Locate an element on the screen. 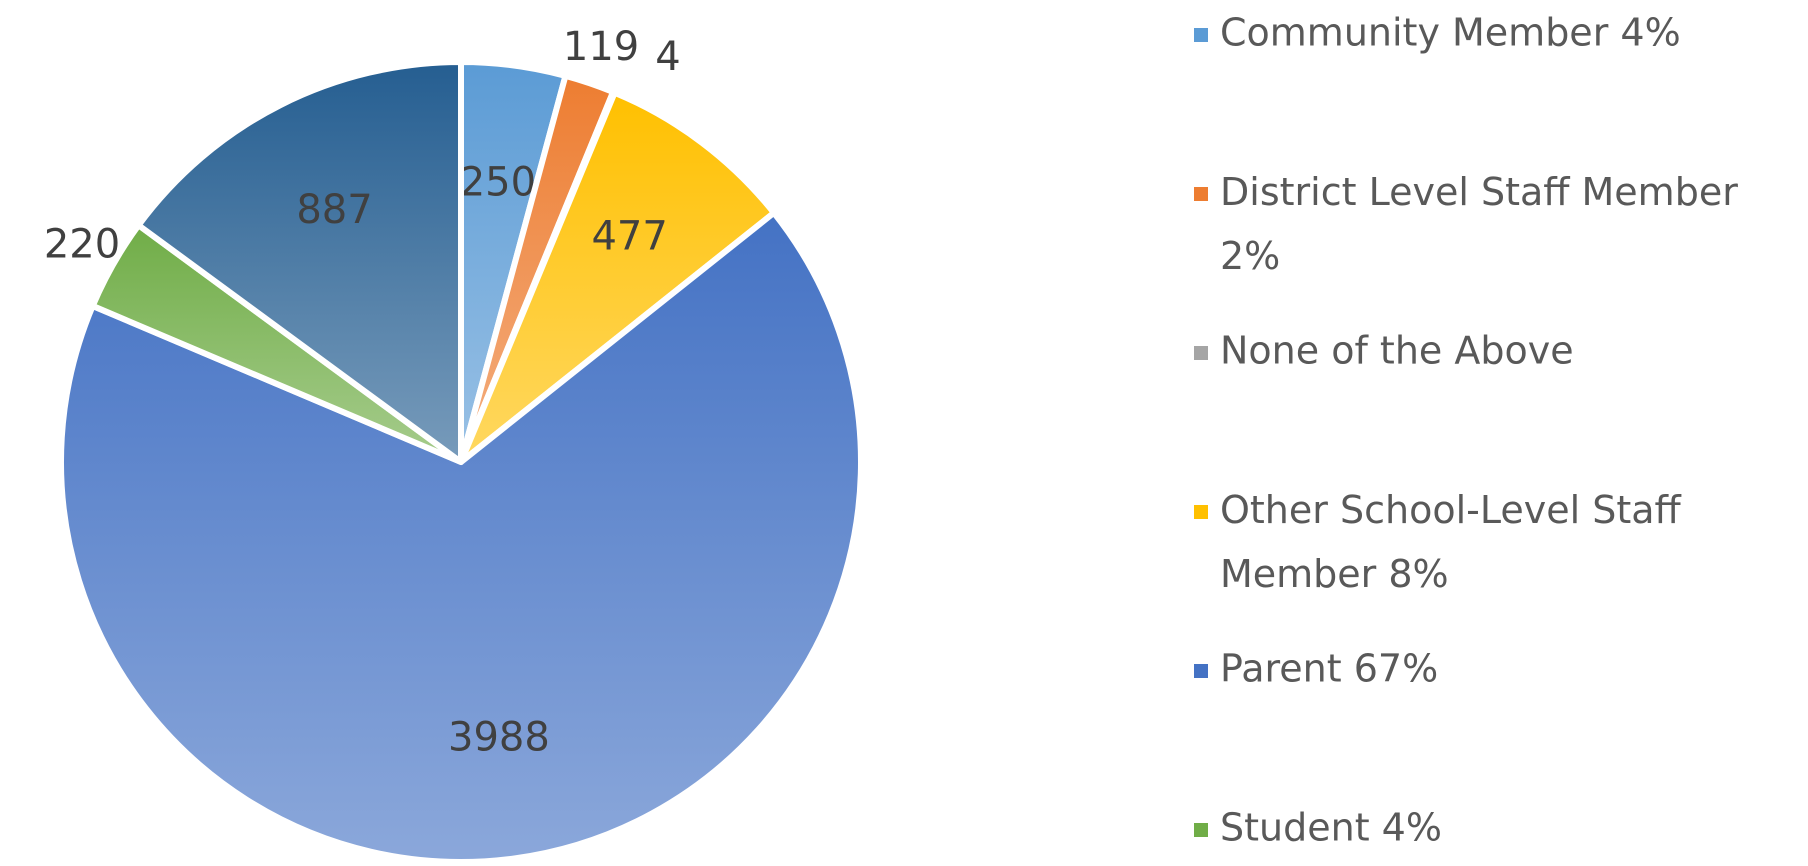 The height and width of the screenshot is (866, 1808). data-label: 250 is located at coordinates (498, 182).